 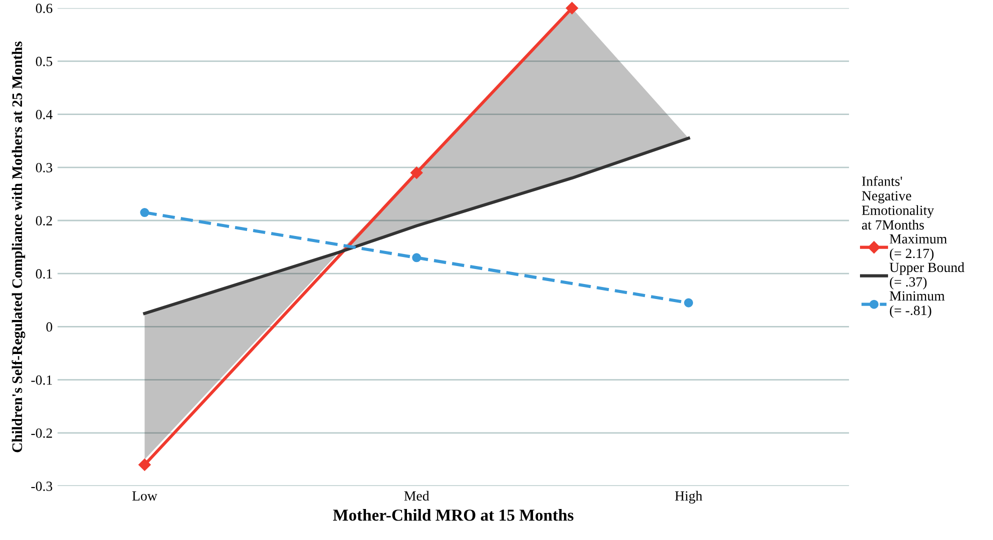 I want to click on x-axis-title: Mother-Child MRO at 15 Months, so click(x=453, y=515).